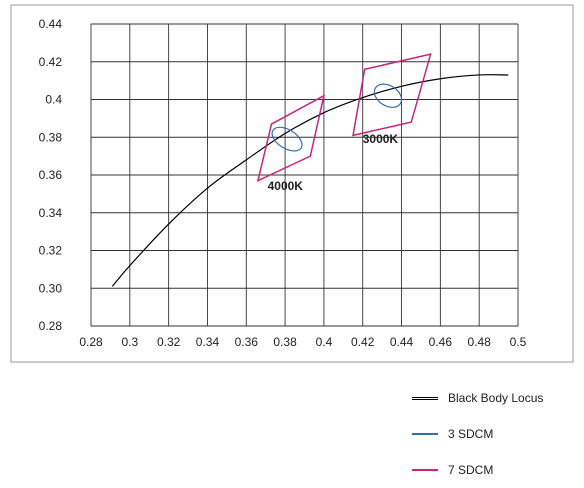 This screenshot has width=584, height=488. What do you see at coordinates (471, 470) in the screenshot?
I see `legend-label: 7 SDCM` at bounding box center [471, 470].